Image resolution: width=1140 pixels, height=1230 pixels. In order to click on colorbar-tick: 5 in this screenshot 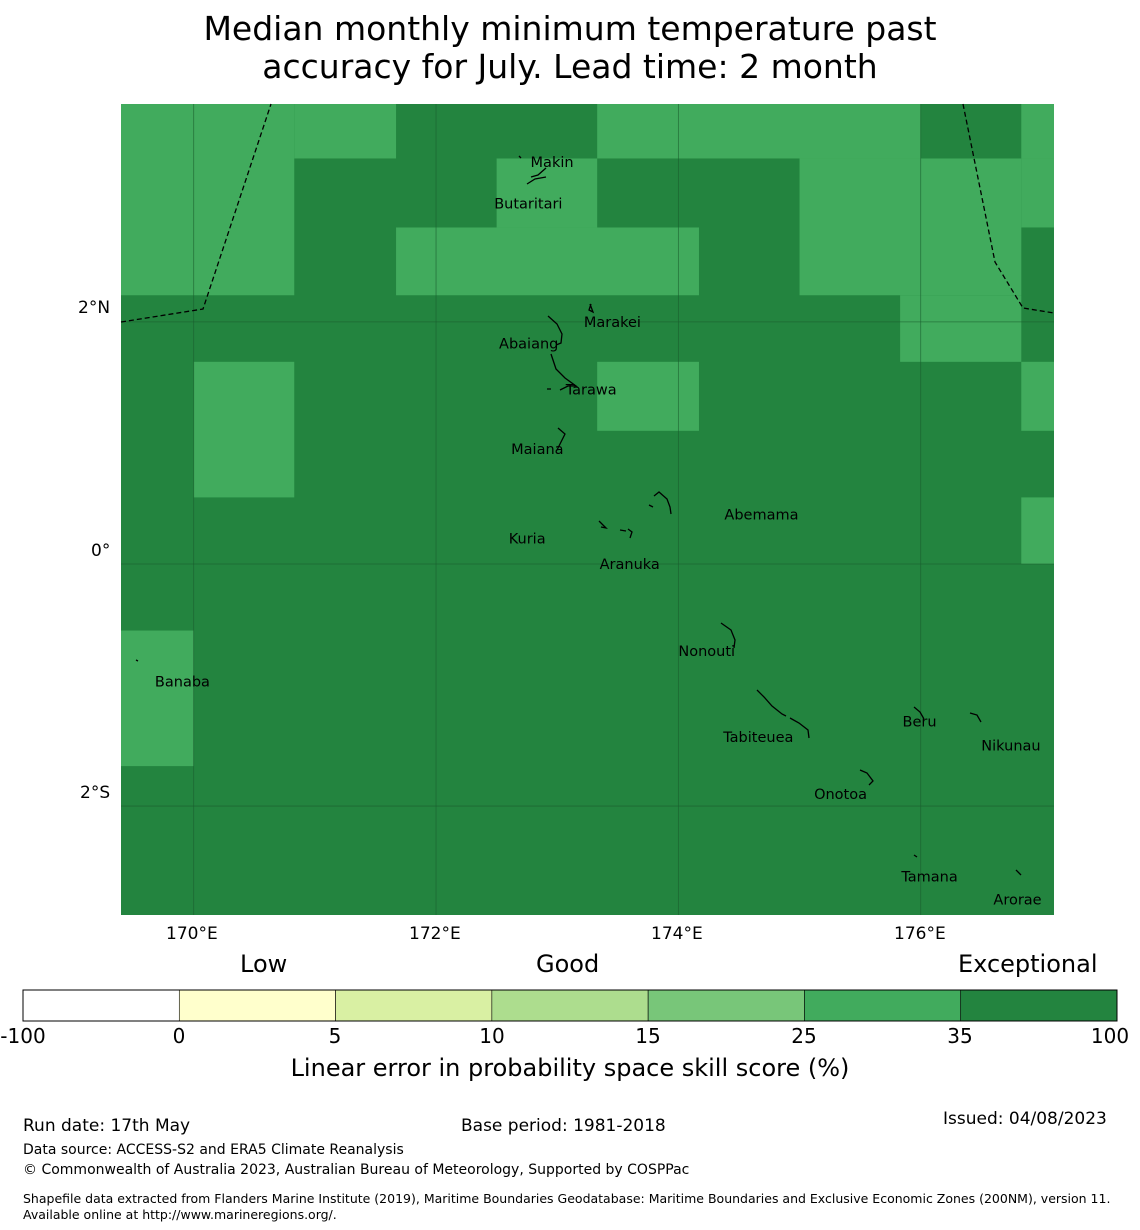, I will do `click(335, 1036)`.